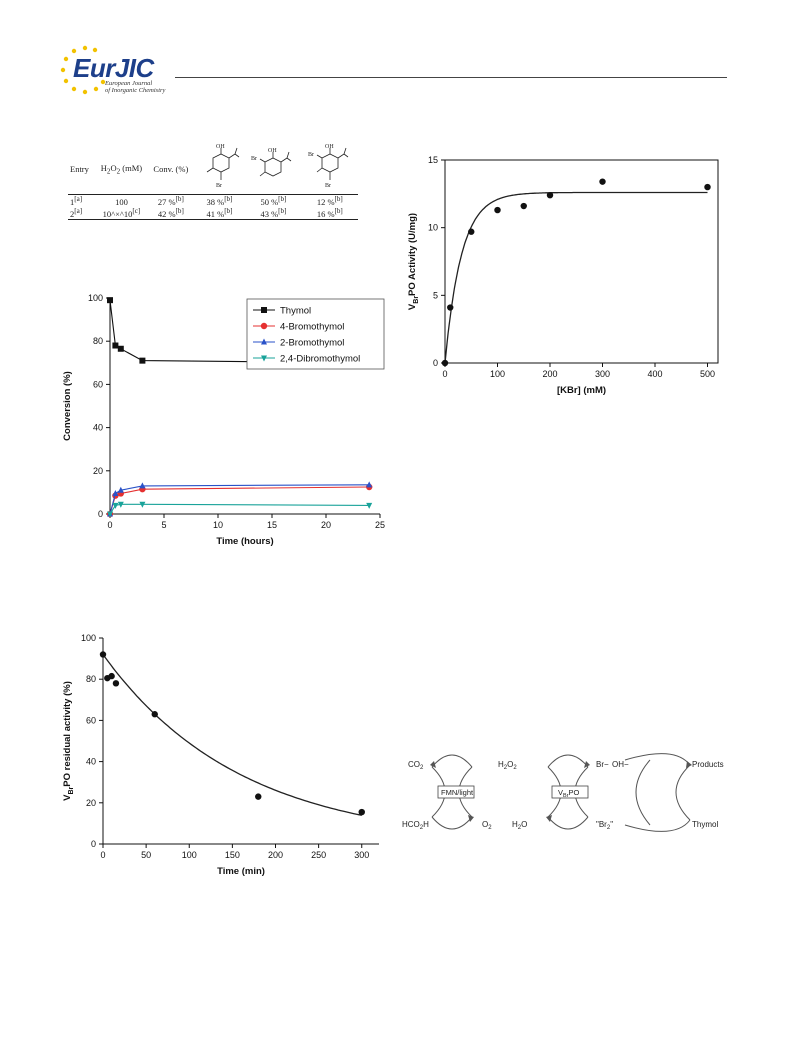 The height and width of the screenshot is (1057, 789). I want to click on cell-entry: 2[a], so click(81, 213).